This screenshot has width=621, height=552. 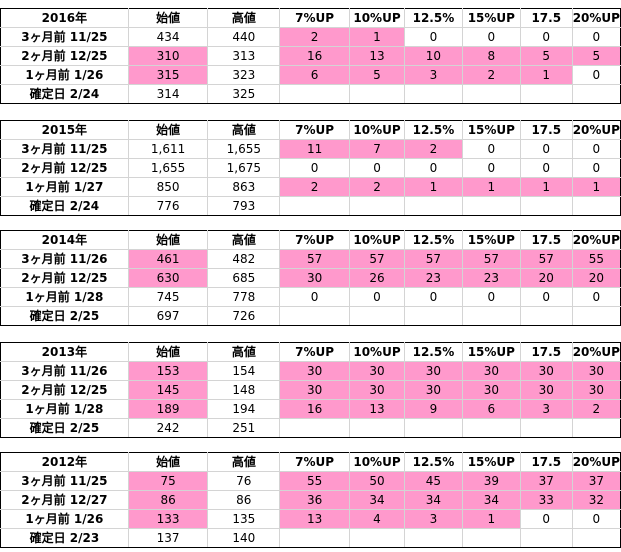 What do you see at coordinates (168, 481) in the screenshot?
I see `open-price-cell: 75` at bounding box center [168, 481].